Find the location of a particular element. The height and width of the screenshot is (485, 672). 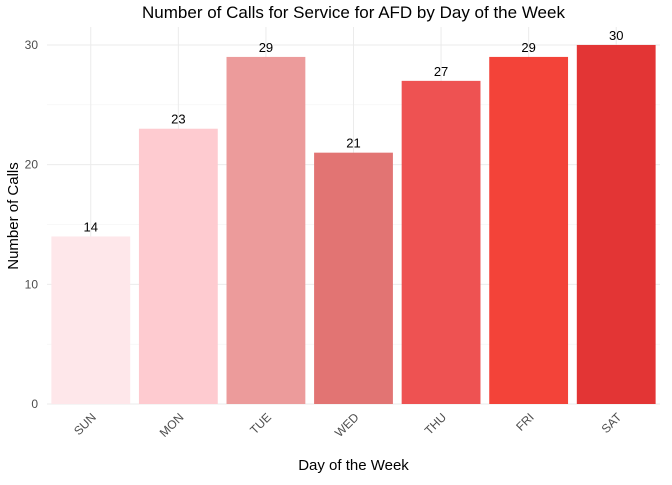

bar-value-label: 27 is located at coordinates (441, 71).